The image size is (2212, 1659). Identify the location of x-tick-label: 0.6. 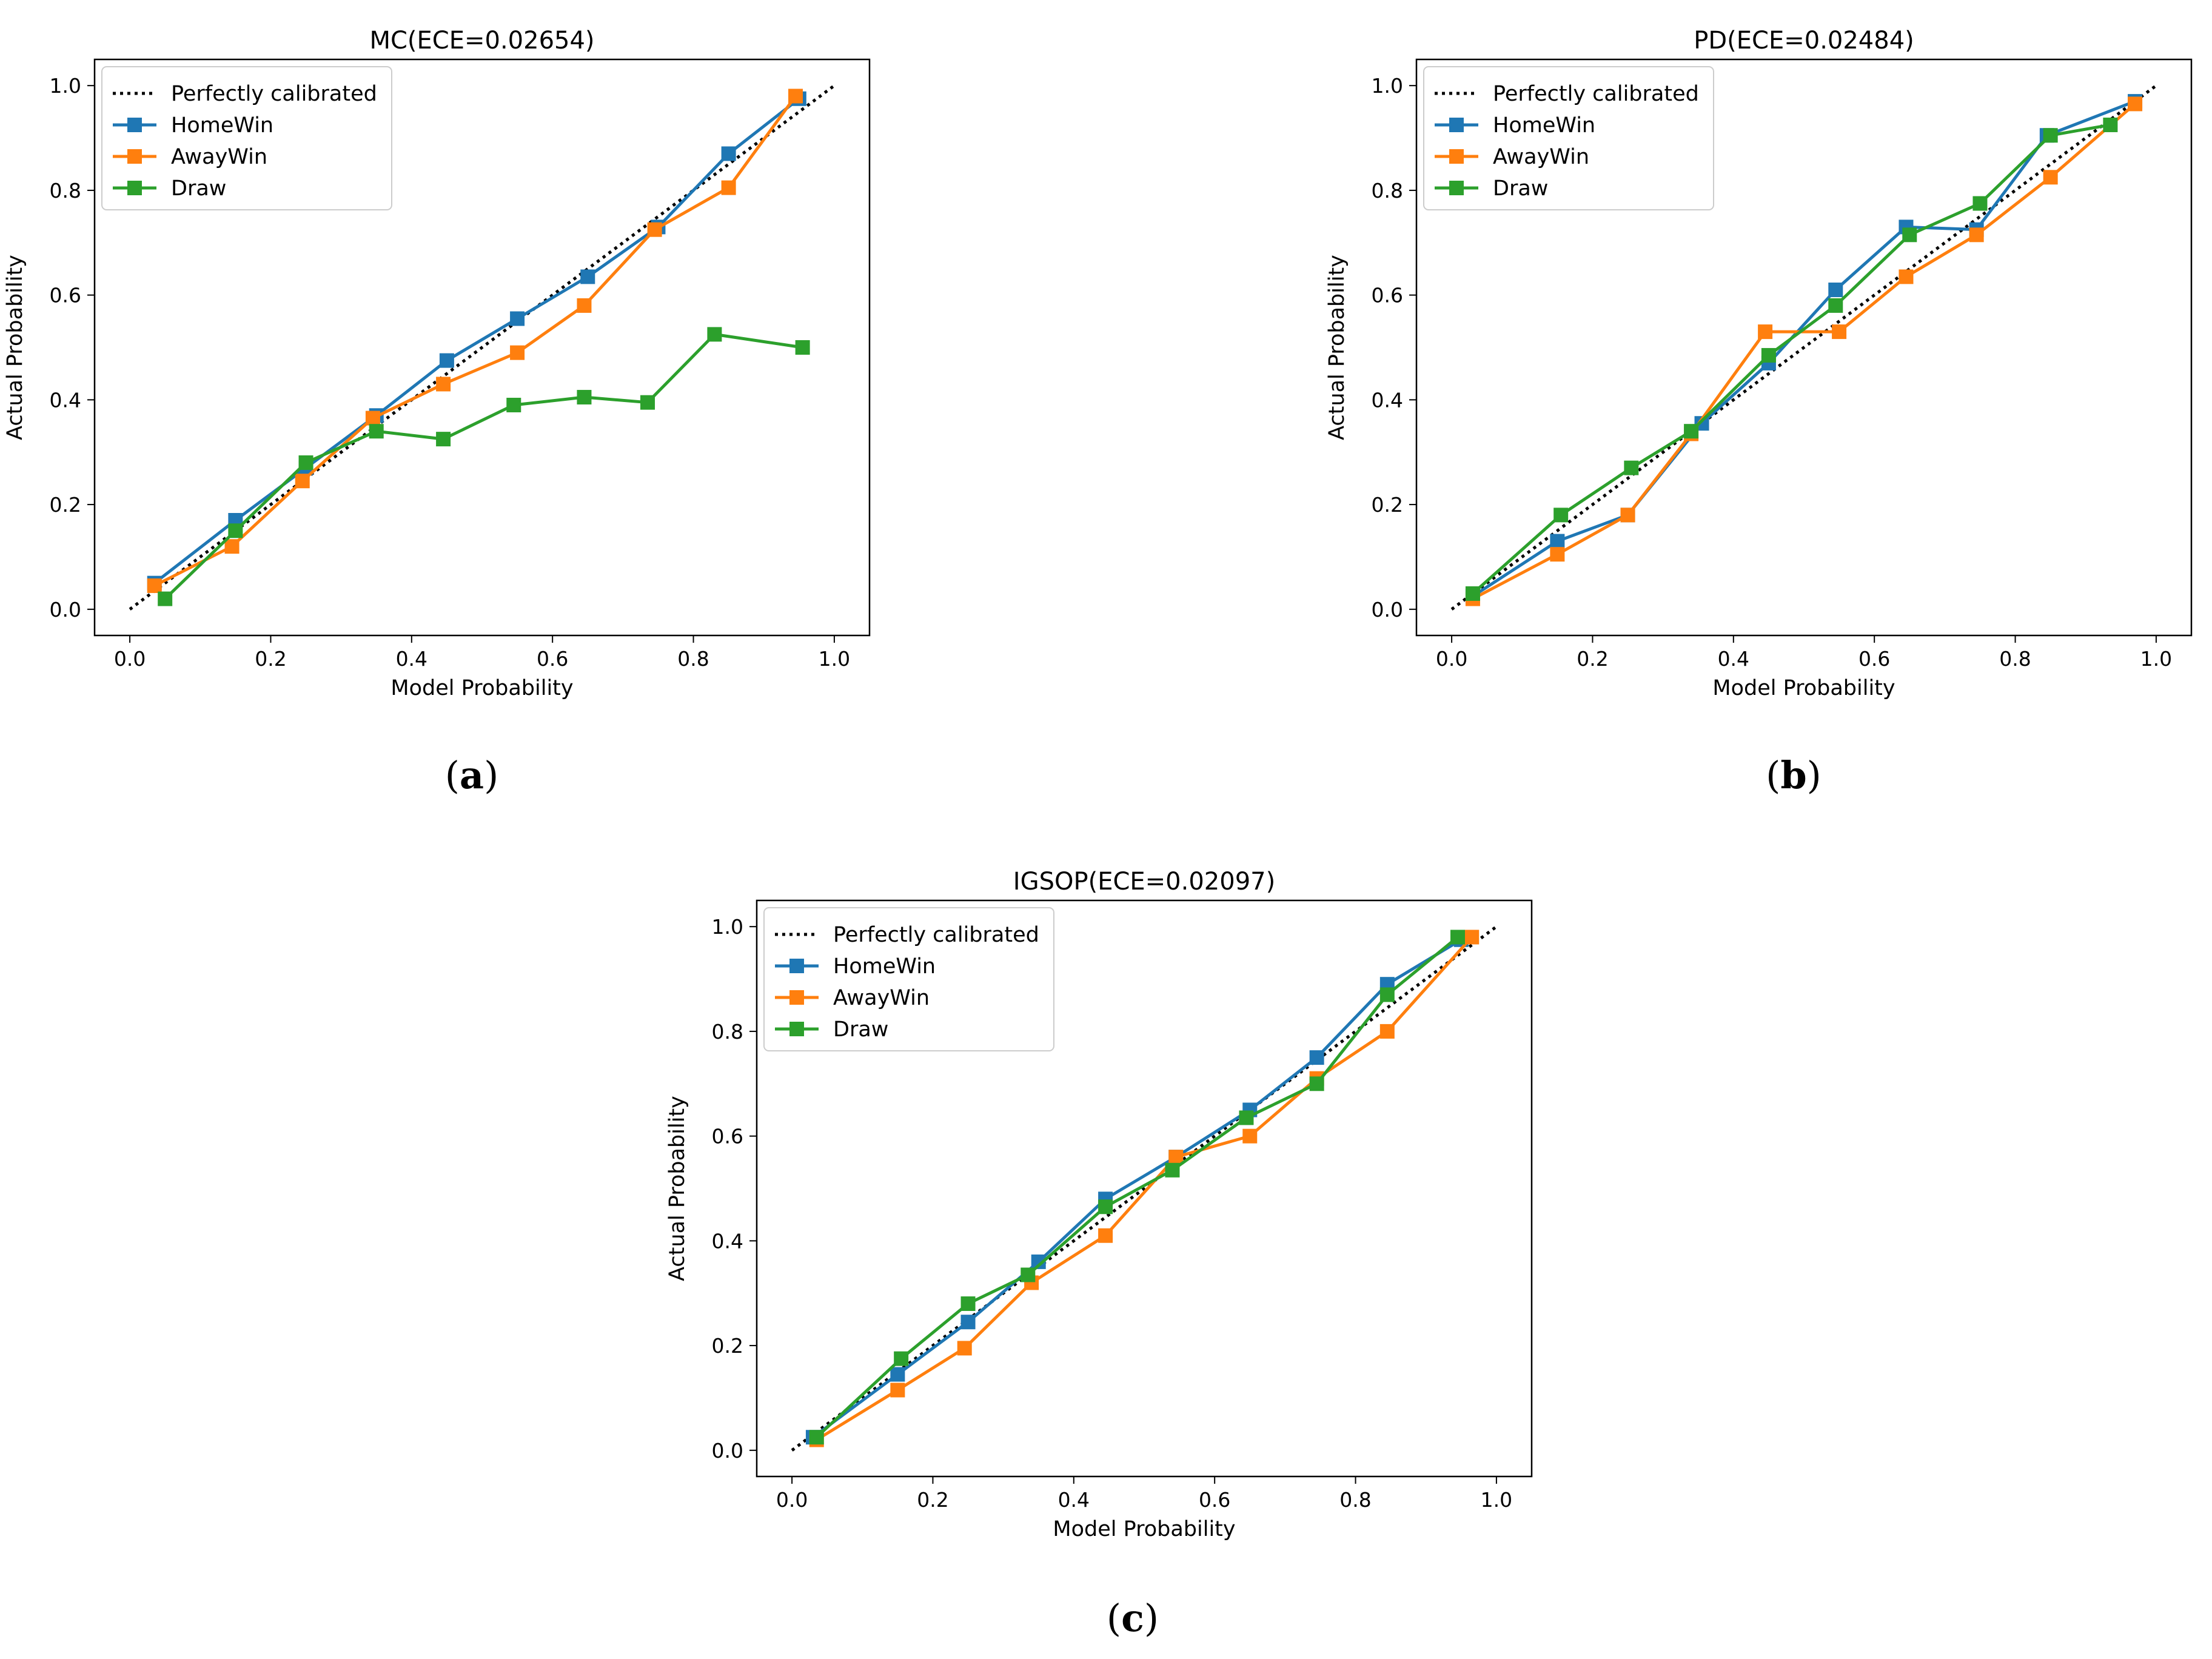
(1874, 659).